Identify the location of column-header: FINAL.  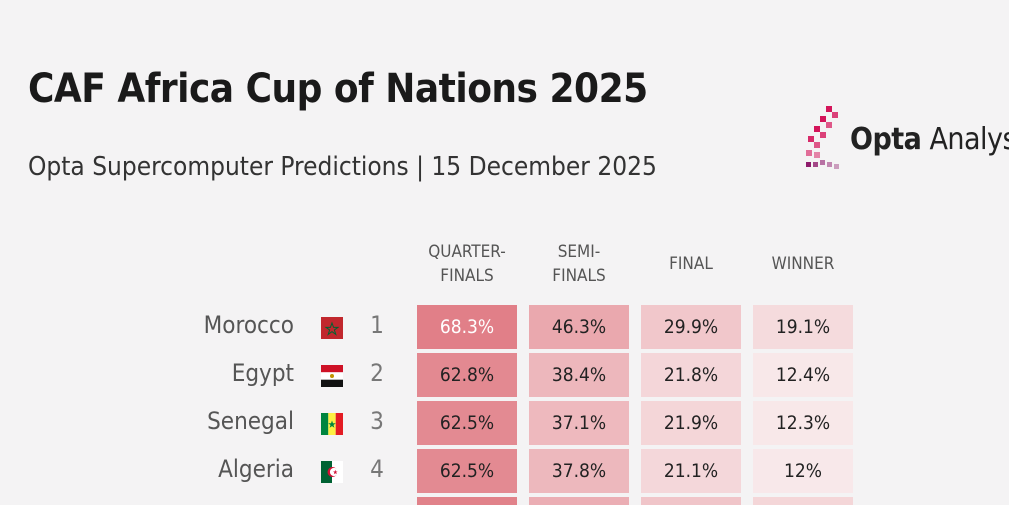
(691, 264).